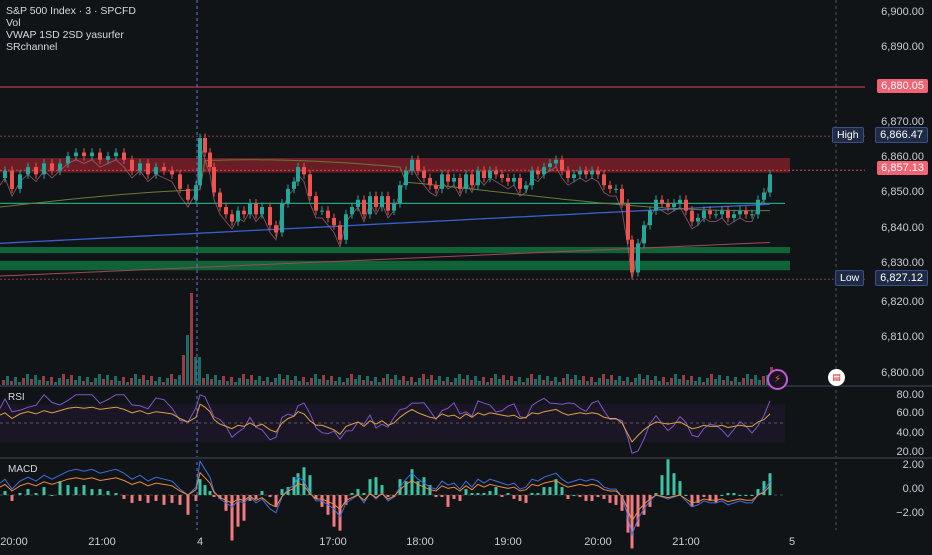  Describe the element at coordinates (23, 469) in the screenshot. I see `macd-label: MACD` at that location.